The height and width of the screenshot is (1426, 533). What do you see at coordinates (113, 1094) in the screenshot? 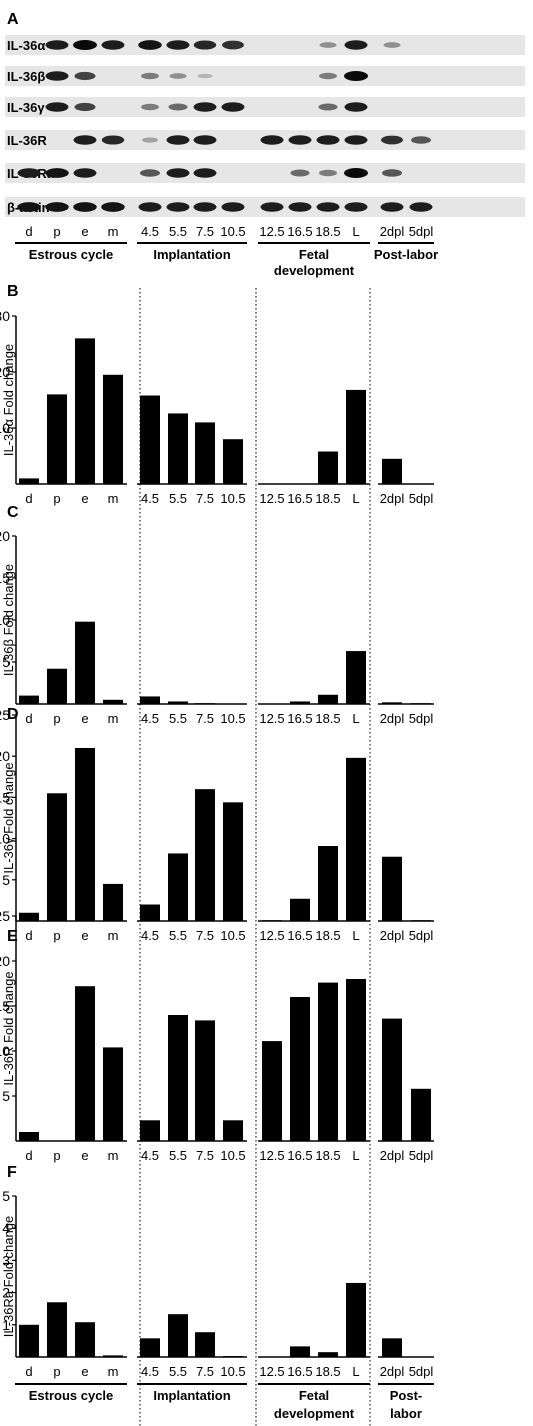
I see `bar-m` at bounding box center [113, 1094].